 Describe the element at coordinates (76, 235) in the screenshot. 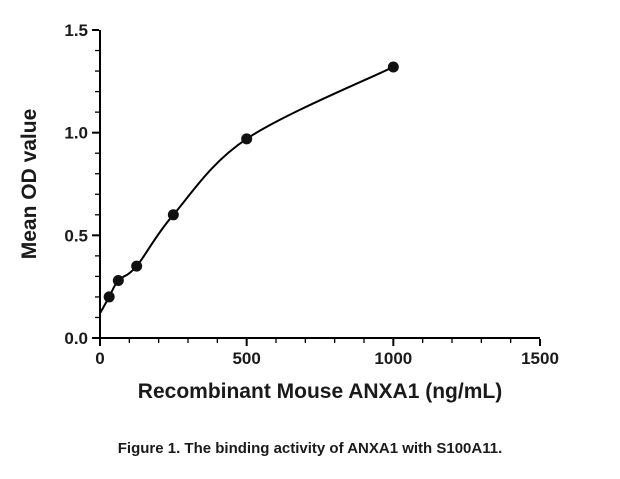

I see `y-tick-label: 0.5` at that location.